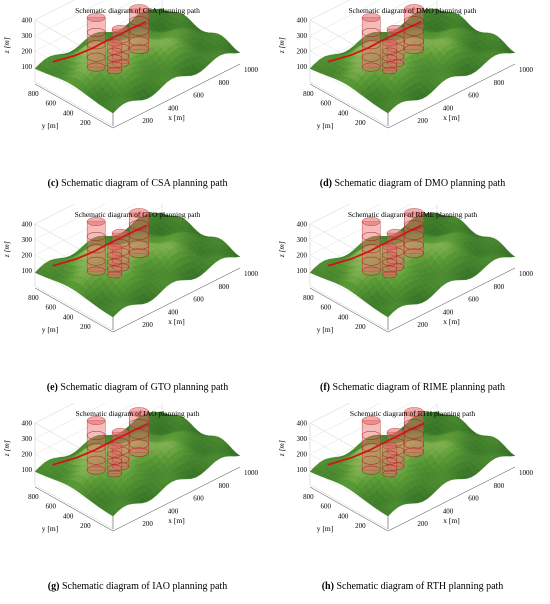 Image resolution: width=550 pixels, height=604 pixels. Describe the element at coordinates (511, 52) in the screenshot. I see `terrain-cell` at that location.